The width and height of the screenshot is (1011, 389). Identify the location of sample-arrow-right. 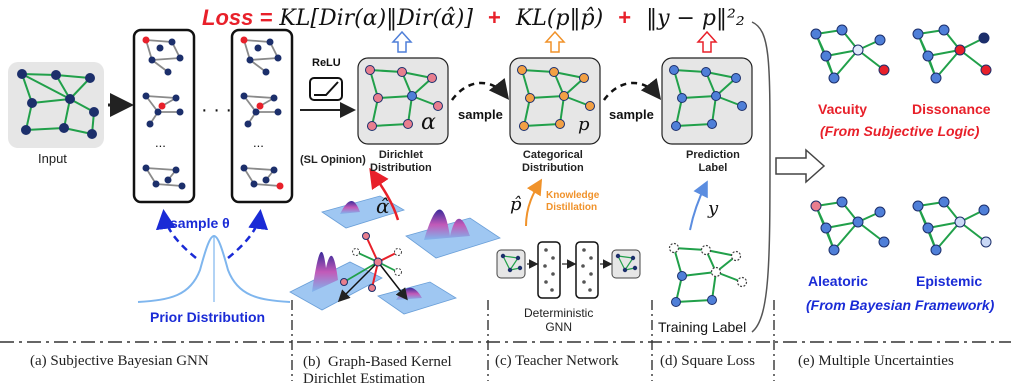
(248, 234).